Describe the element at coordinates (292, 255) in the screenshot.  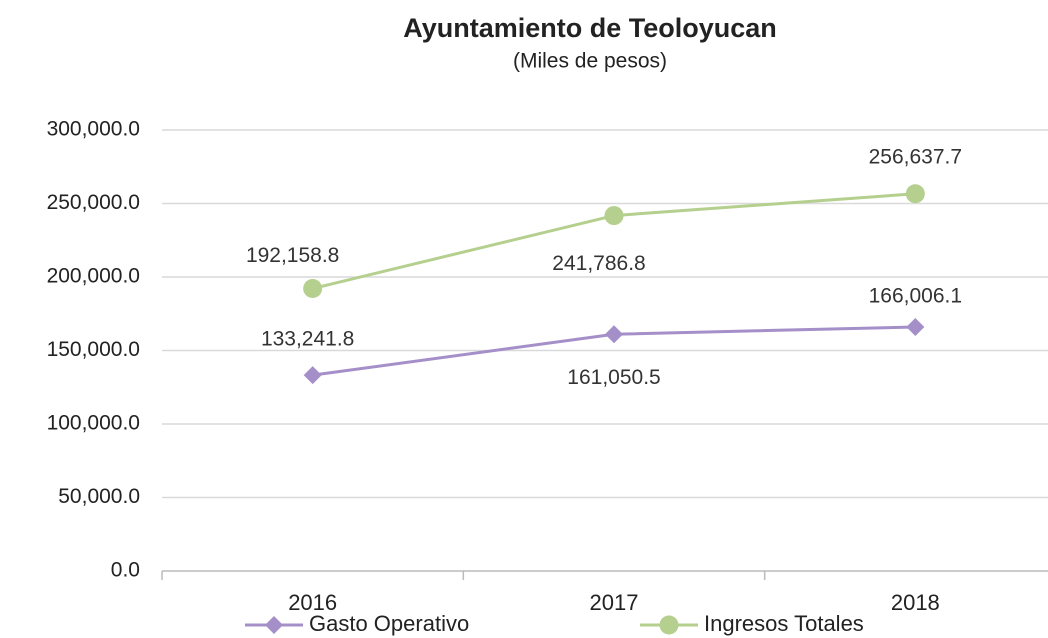
I see `data-label: 192,158.8` at that location.